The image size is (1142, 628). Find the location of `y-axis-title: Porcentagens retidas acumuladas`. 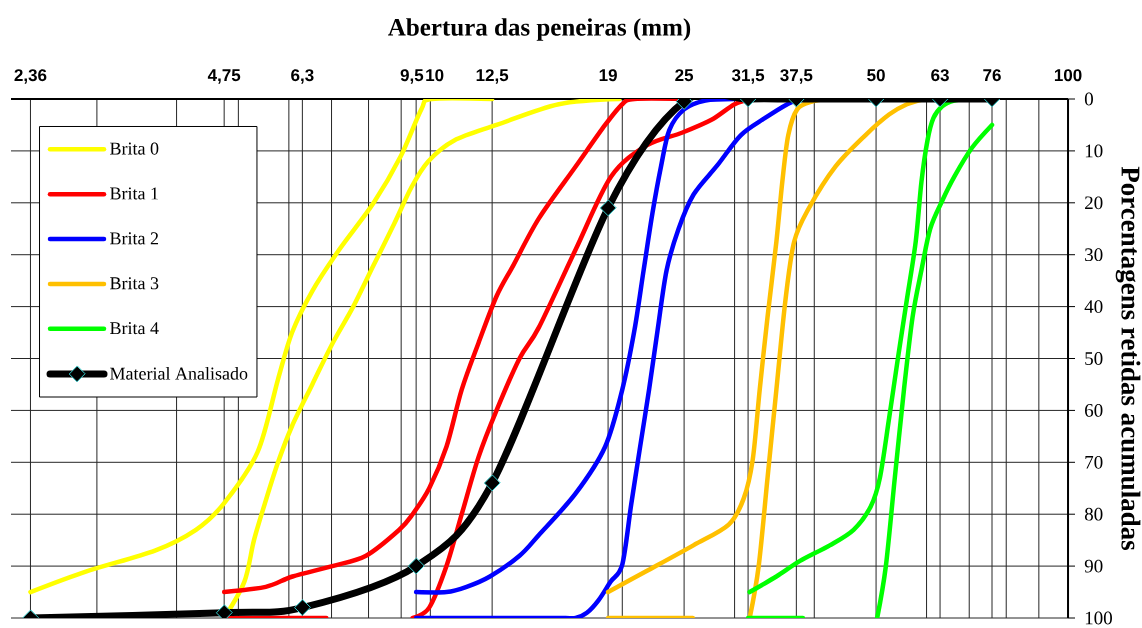

y-axis-title: Porcentagens retidas acumuladas is located at coordinates (1128, 358).